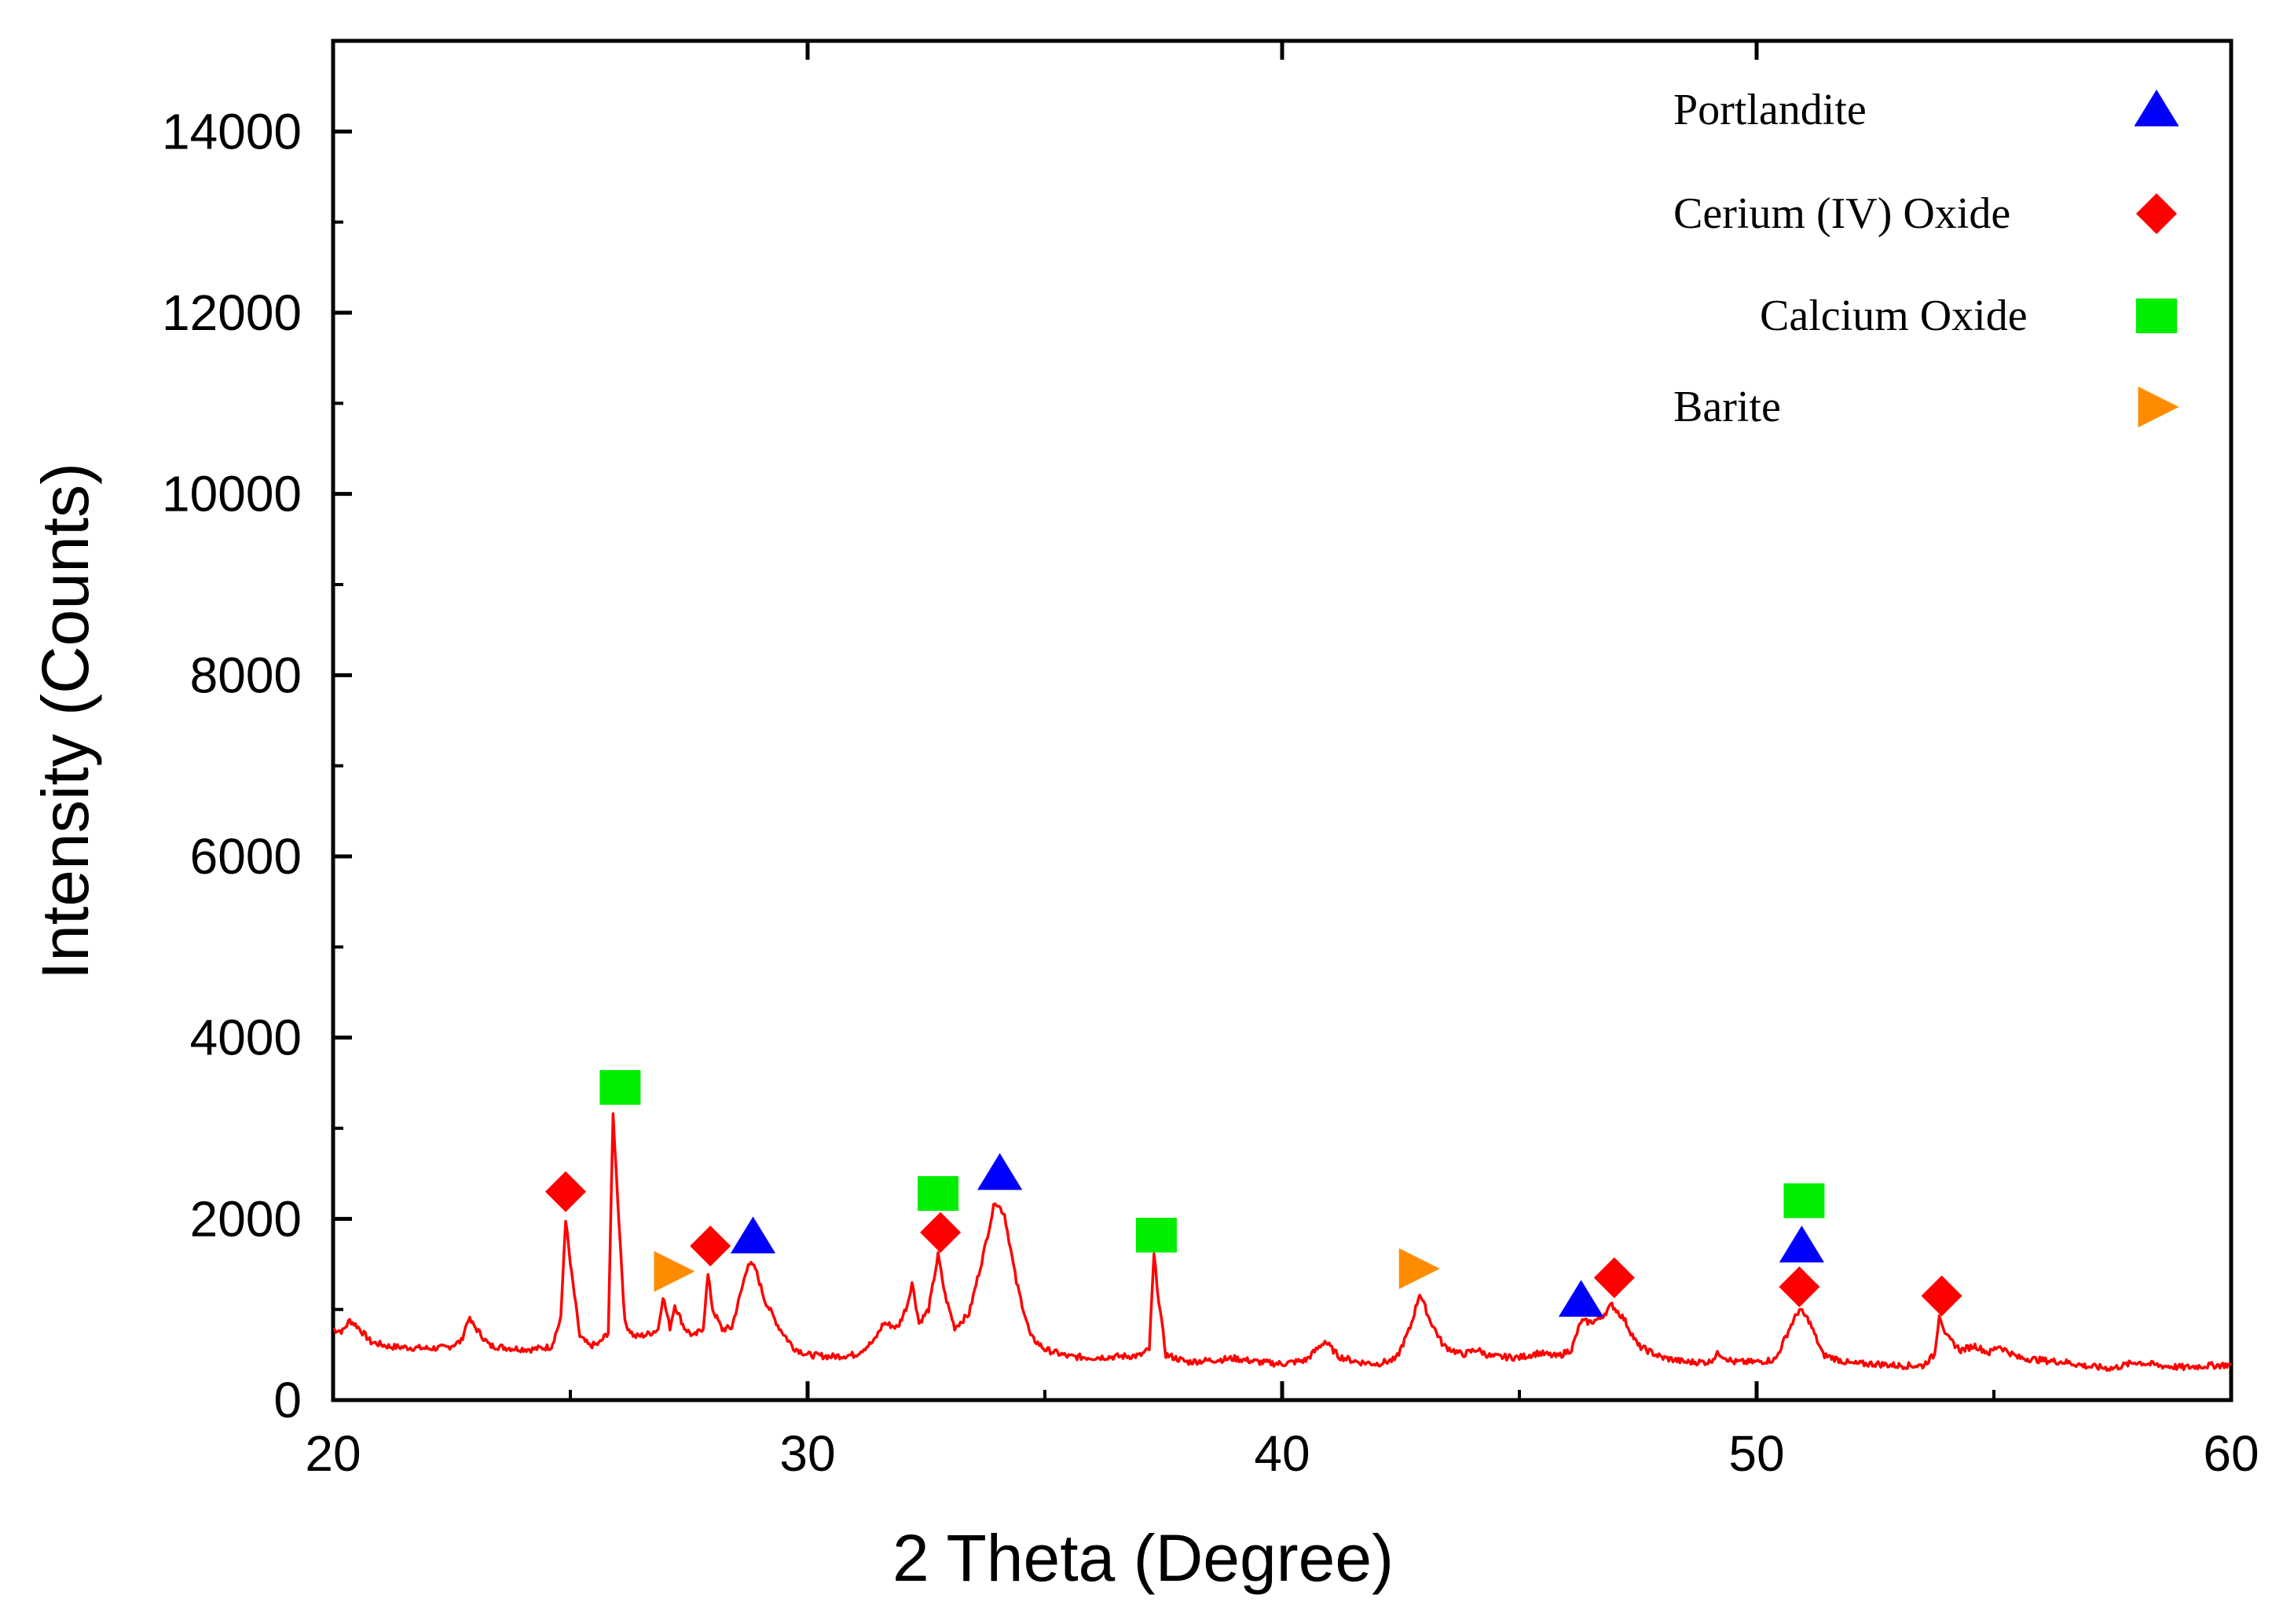  What do you see at coordinates (287, 1400) in the screenshot?
I see `y-tick-label: 0` at bounding box center [287, 1400].